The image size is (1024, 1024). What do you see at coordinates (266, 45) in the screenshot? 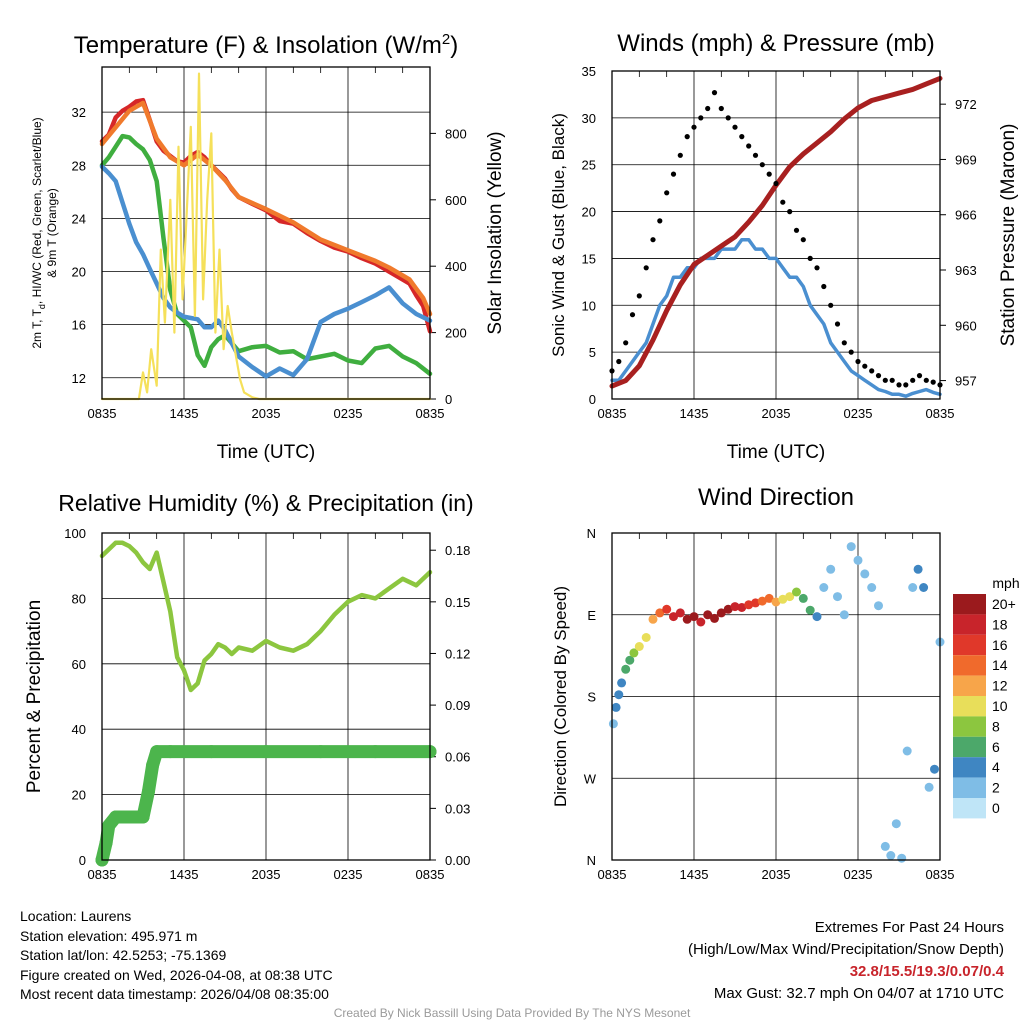
I see `chart-title: Temperature (F) & Insolation (W/m2)` at bounding box center [266, 45].